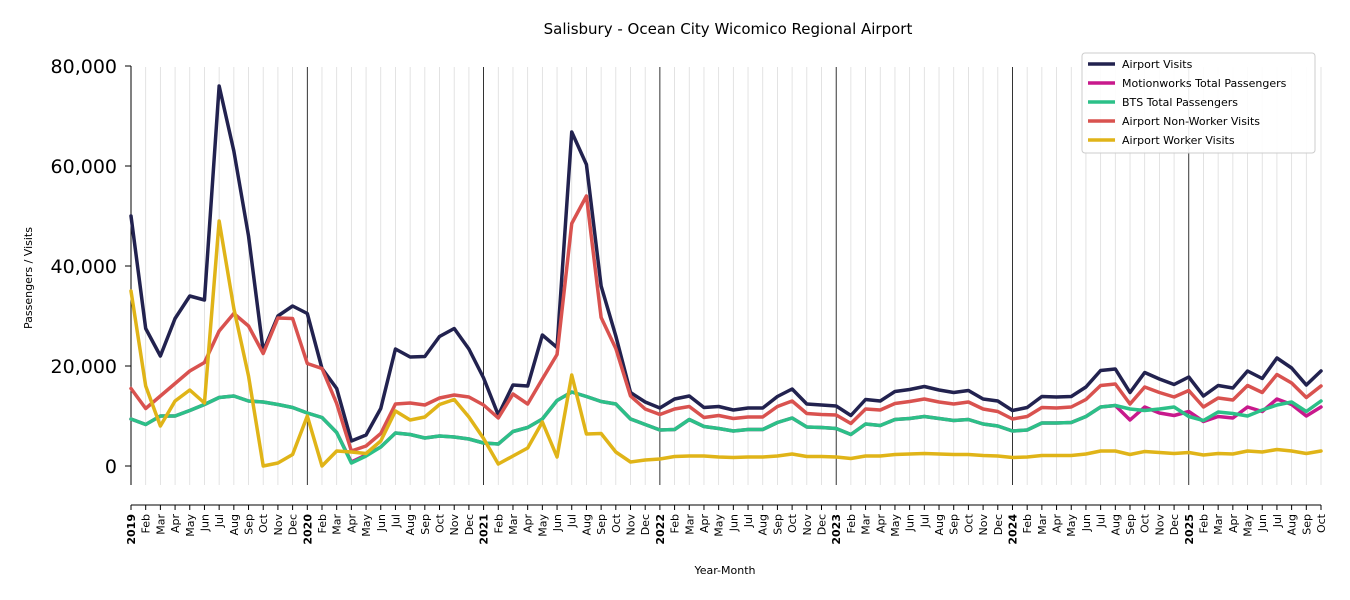 This screenshot has height=600, width=1350. What do you see at coordinates (28, 278) in the screenshot?
I see `y-axis-label: Passengers / Visits` at bounding box center [28, 278].